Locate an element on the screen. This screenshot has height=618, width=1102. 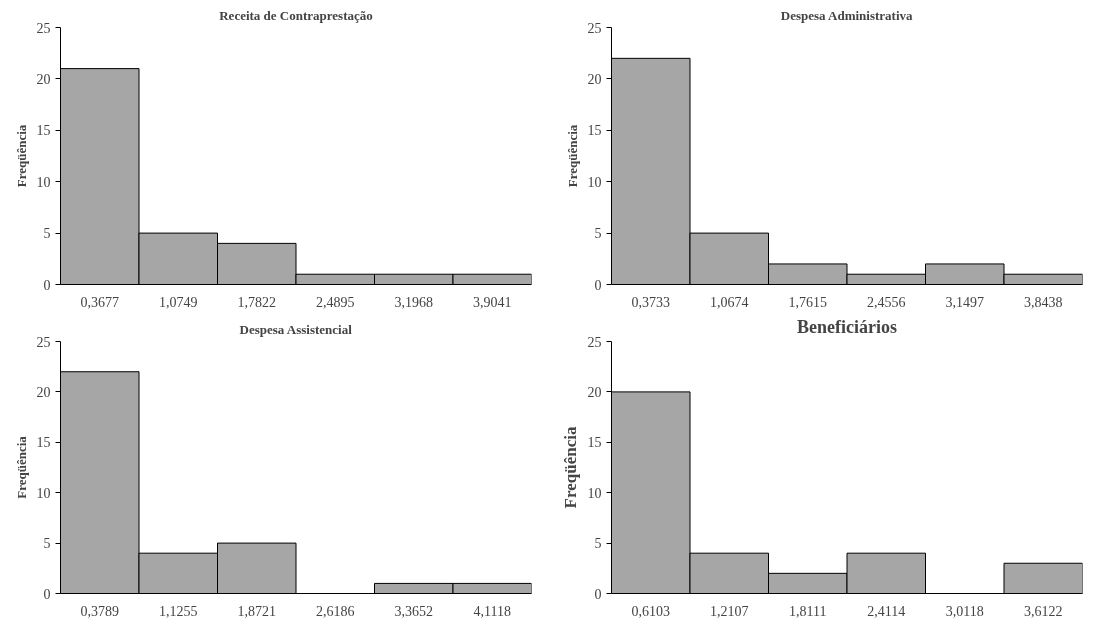
chart-title: Despesa Assistencial is located at coordinates (296, 329).